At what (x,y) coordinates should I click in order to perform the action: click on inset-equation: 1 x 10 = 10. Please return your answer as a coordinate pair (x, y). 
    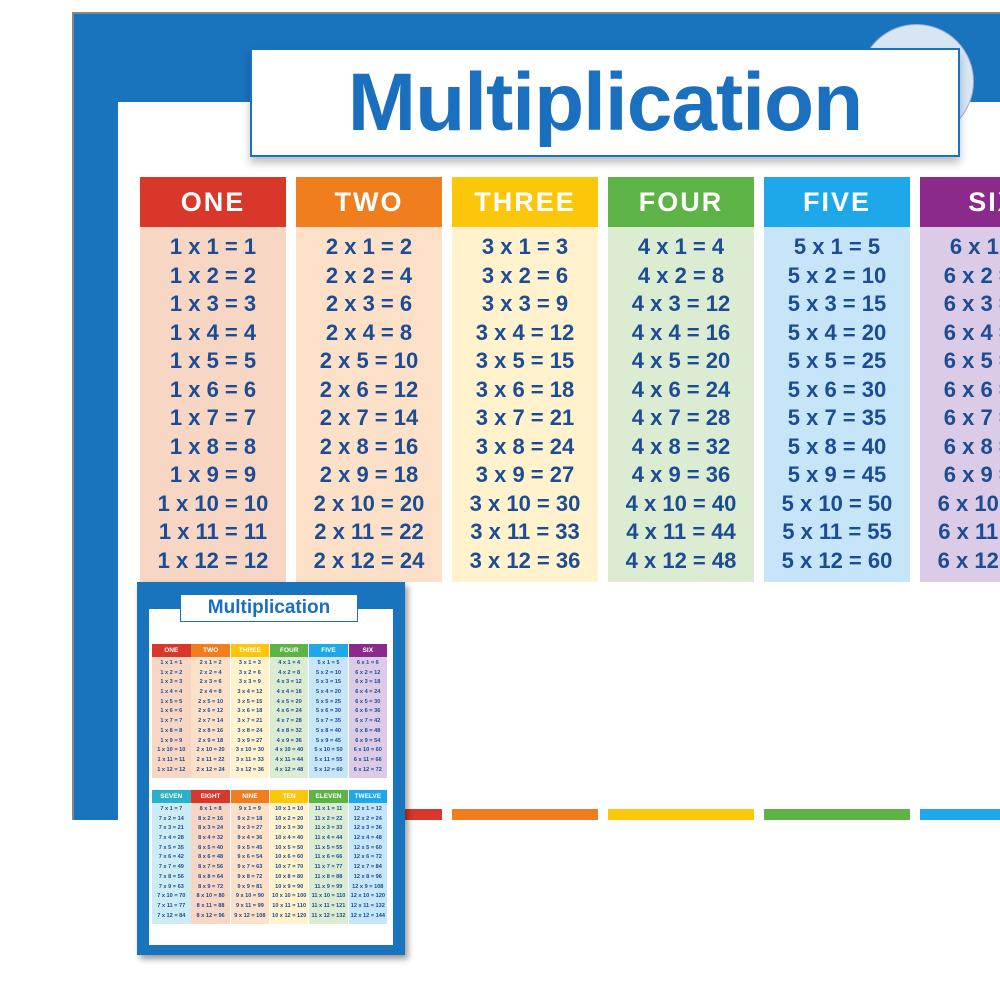
    Looking at the image, I should click on (171, 750).